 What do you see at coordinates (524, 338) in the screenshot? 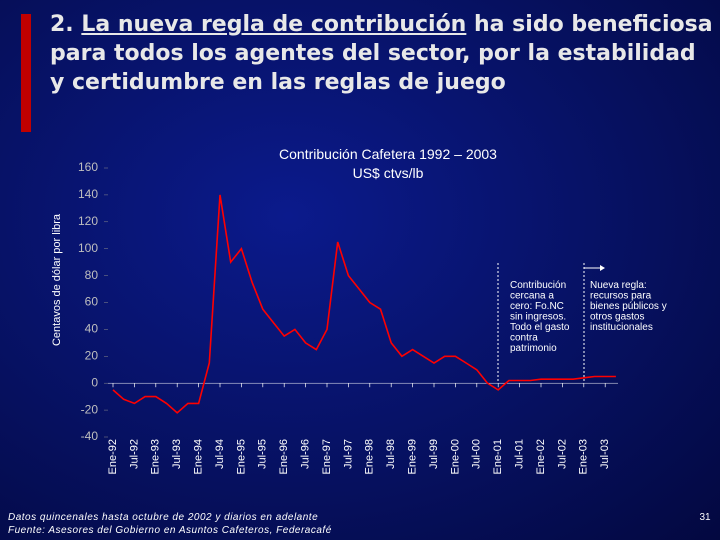
I see `annotation: contra` at bounding box center [524, 338].